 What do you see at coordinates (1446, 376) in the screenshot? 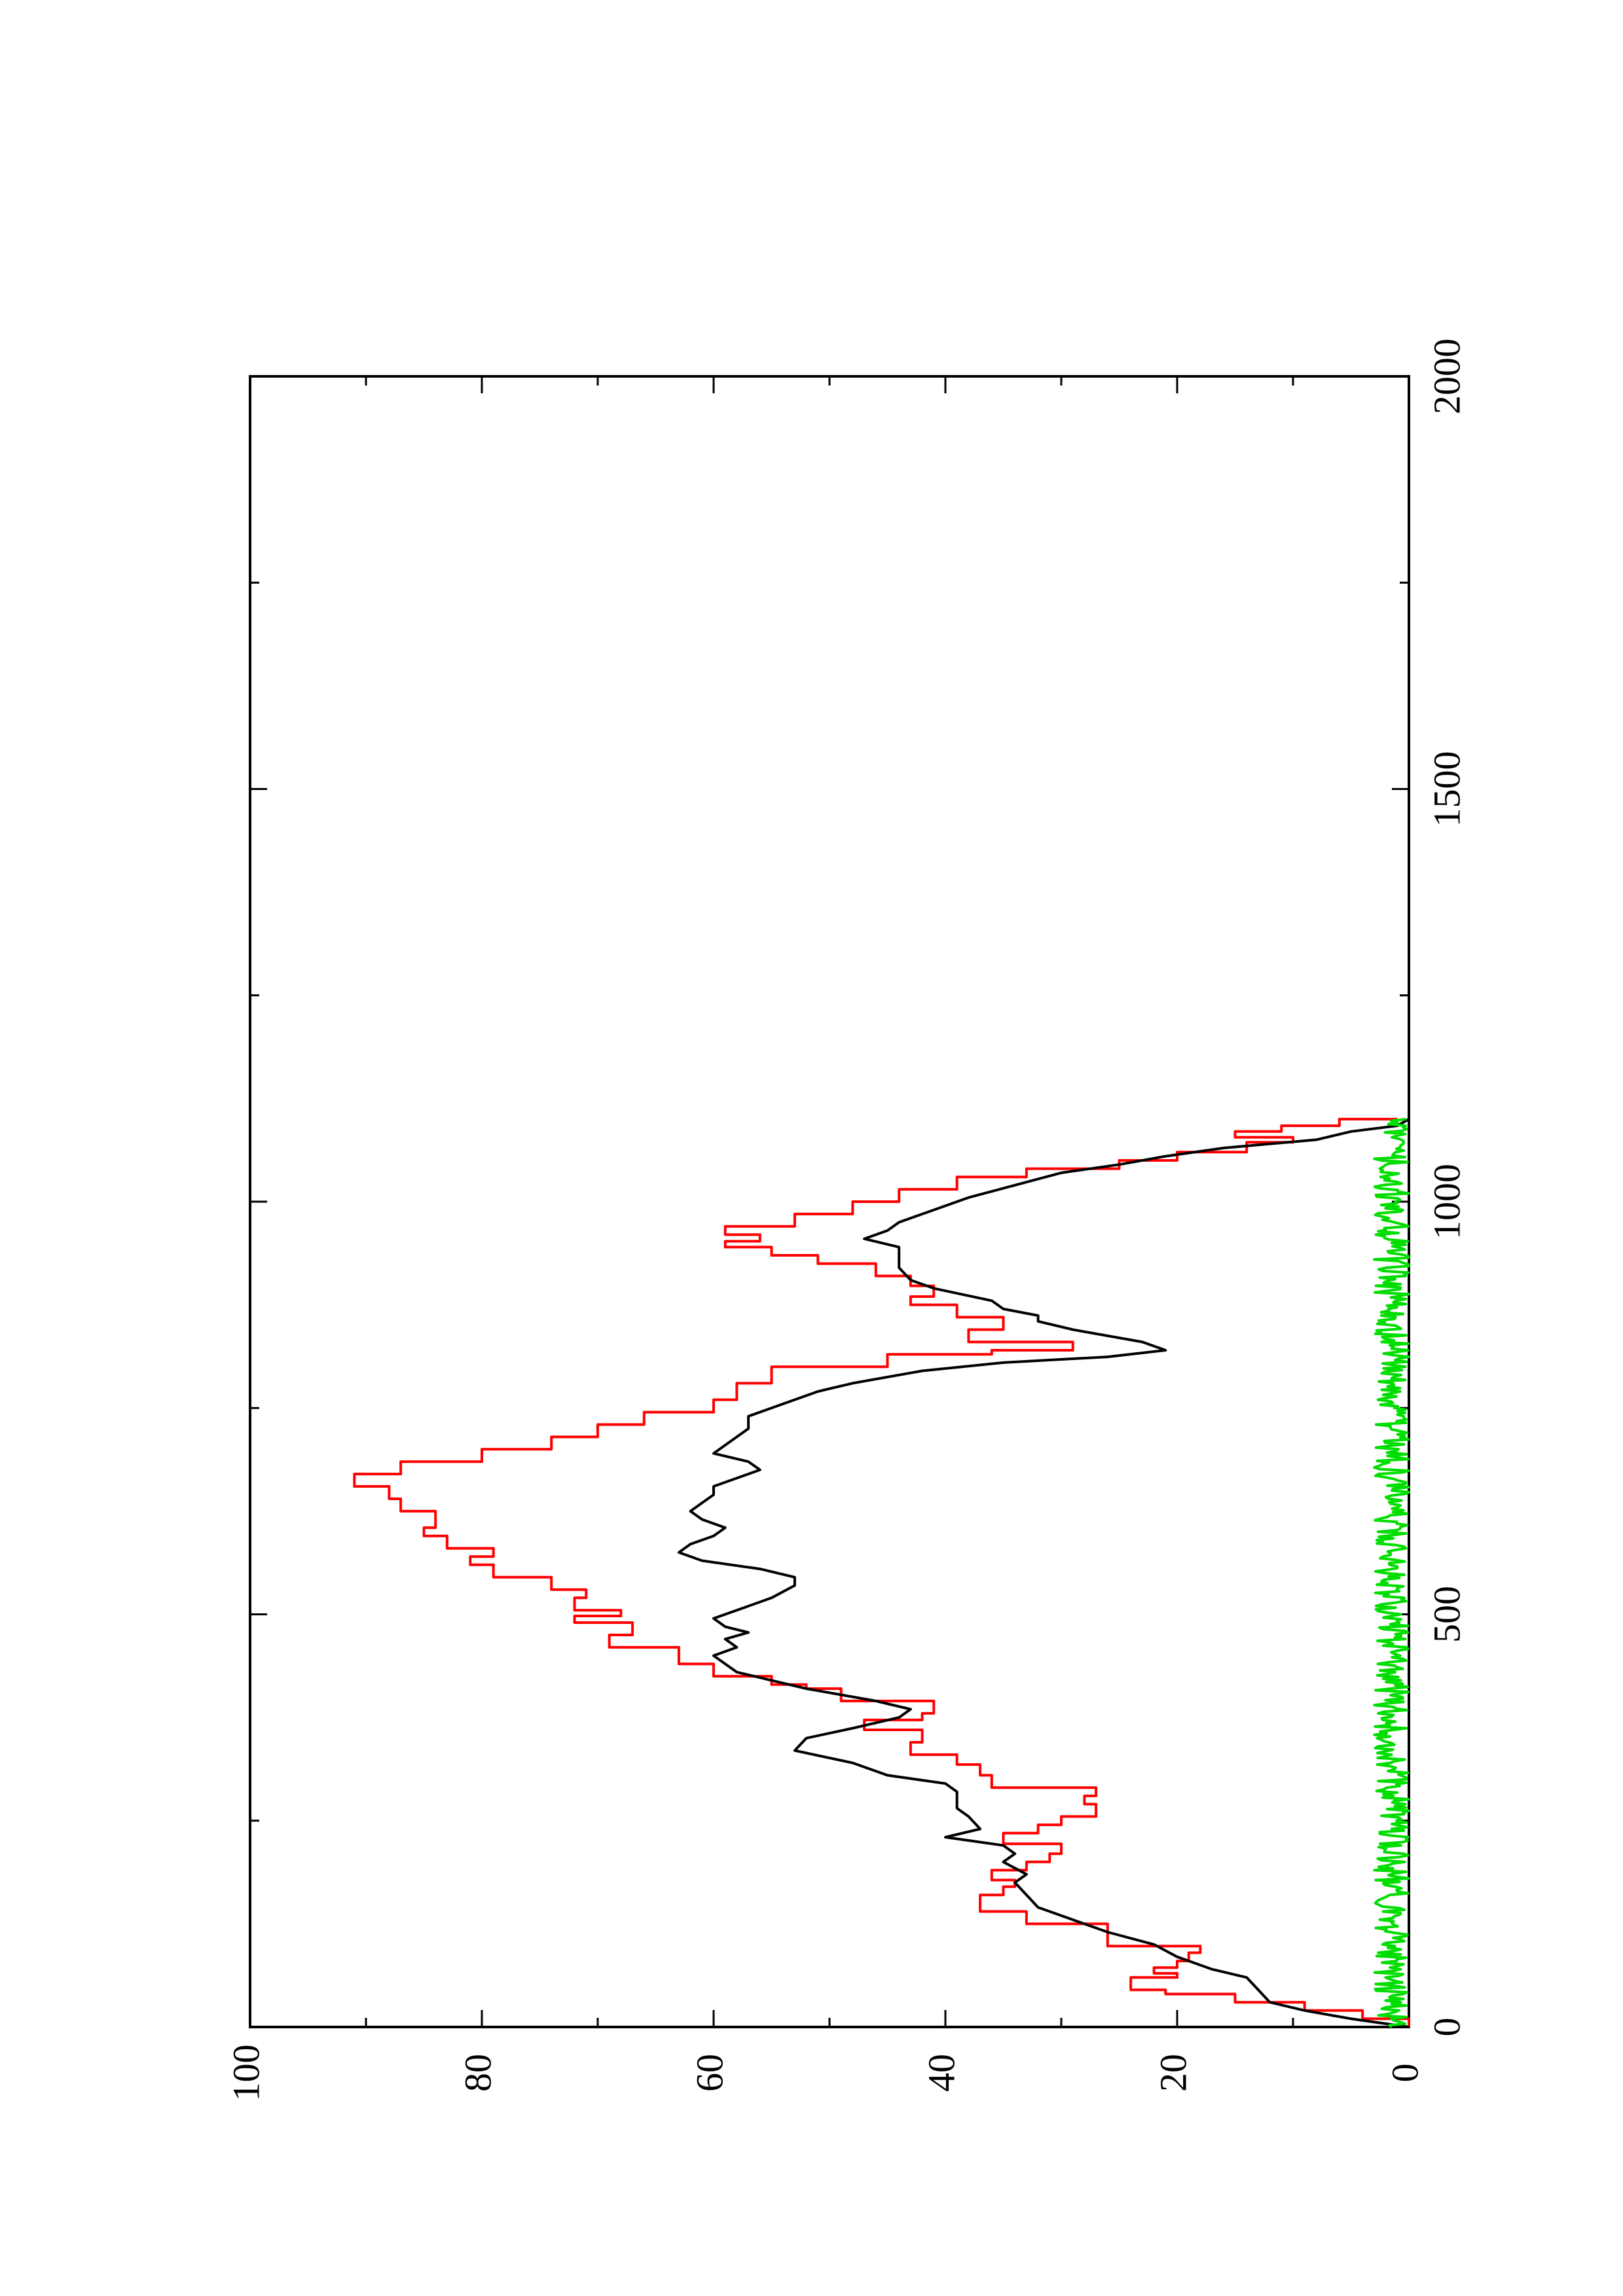
I see `x-tick-label: 2000` at bounding box center [1446, 376].